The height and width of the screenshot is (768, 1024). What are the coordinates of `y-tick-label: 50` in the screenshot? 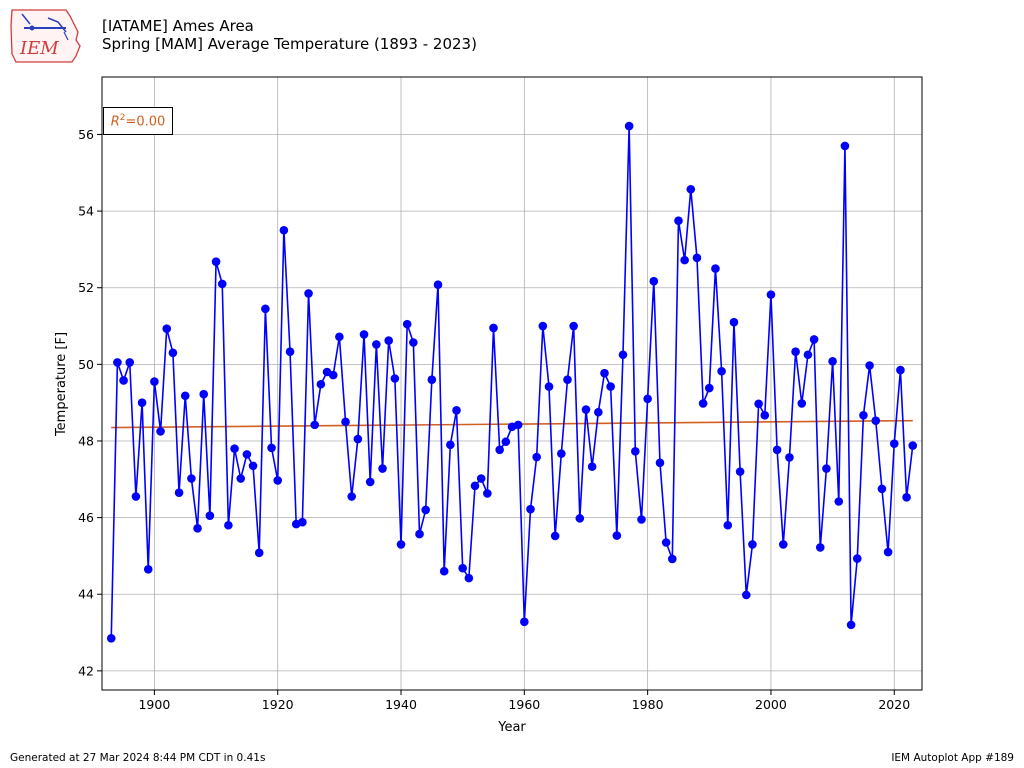 It's located at (86, 364).